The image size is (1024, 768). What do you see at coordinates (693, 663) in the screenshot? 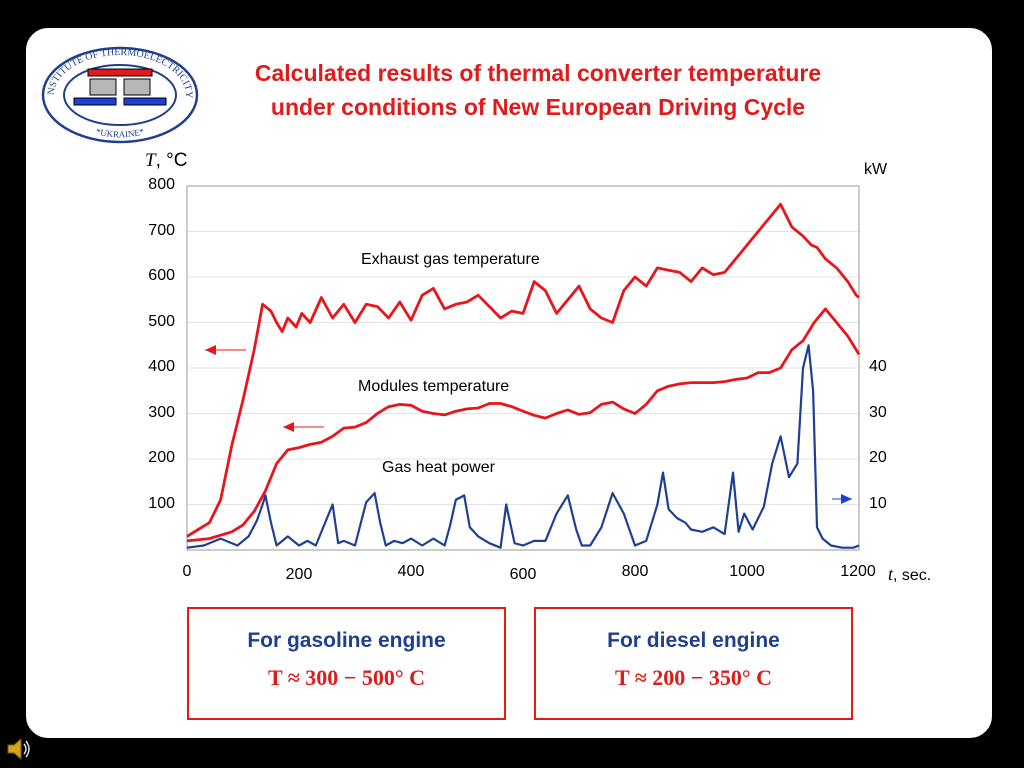
I see `diesel-engine-box: For diesel engine T ≈ 200 − 350° C` at bounding box center [693, 663].